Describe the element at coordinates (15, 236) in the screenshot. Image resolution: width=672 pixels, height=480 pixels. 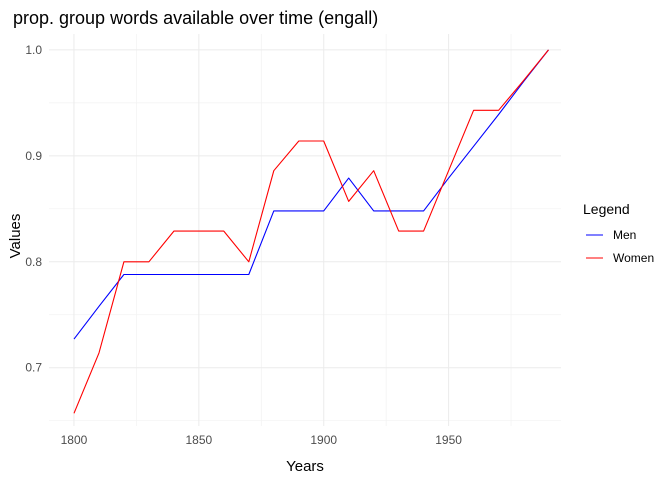
I see `y-axis-title: Values` at that location.